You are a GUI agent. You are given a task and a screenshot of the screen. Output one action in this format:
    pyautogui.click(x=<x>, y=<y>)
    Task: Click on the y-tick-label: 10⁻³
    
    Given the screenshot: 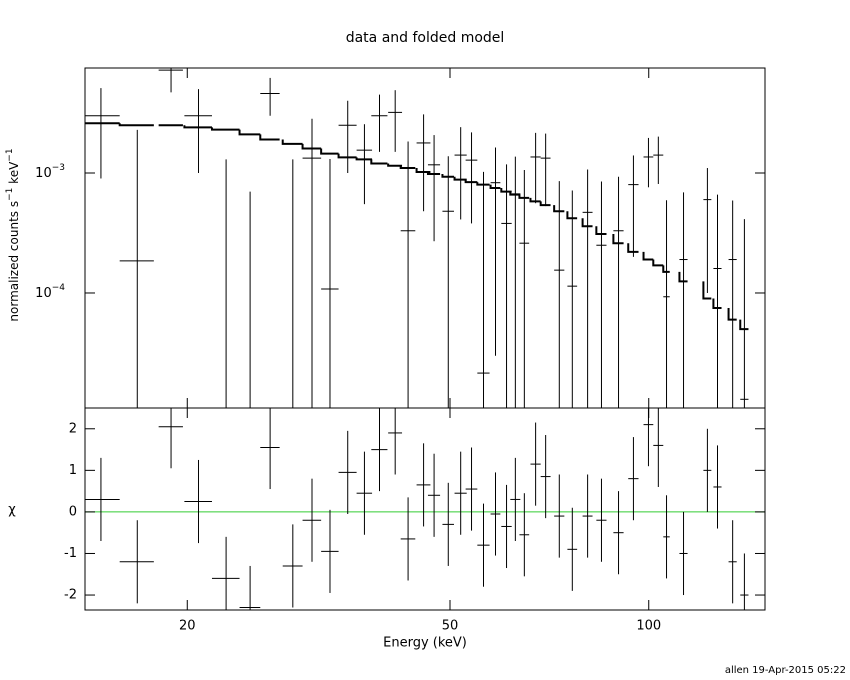 What is the action you would take?
    pyautogui.click(x=50, y=171)
    